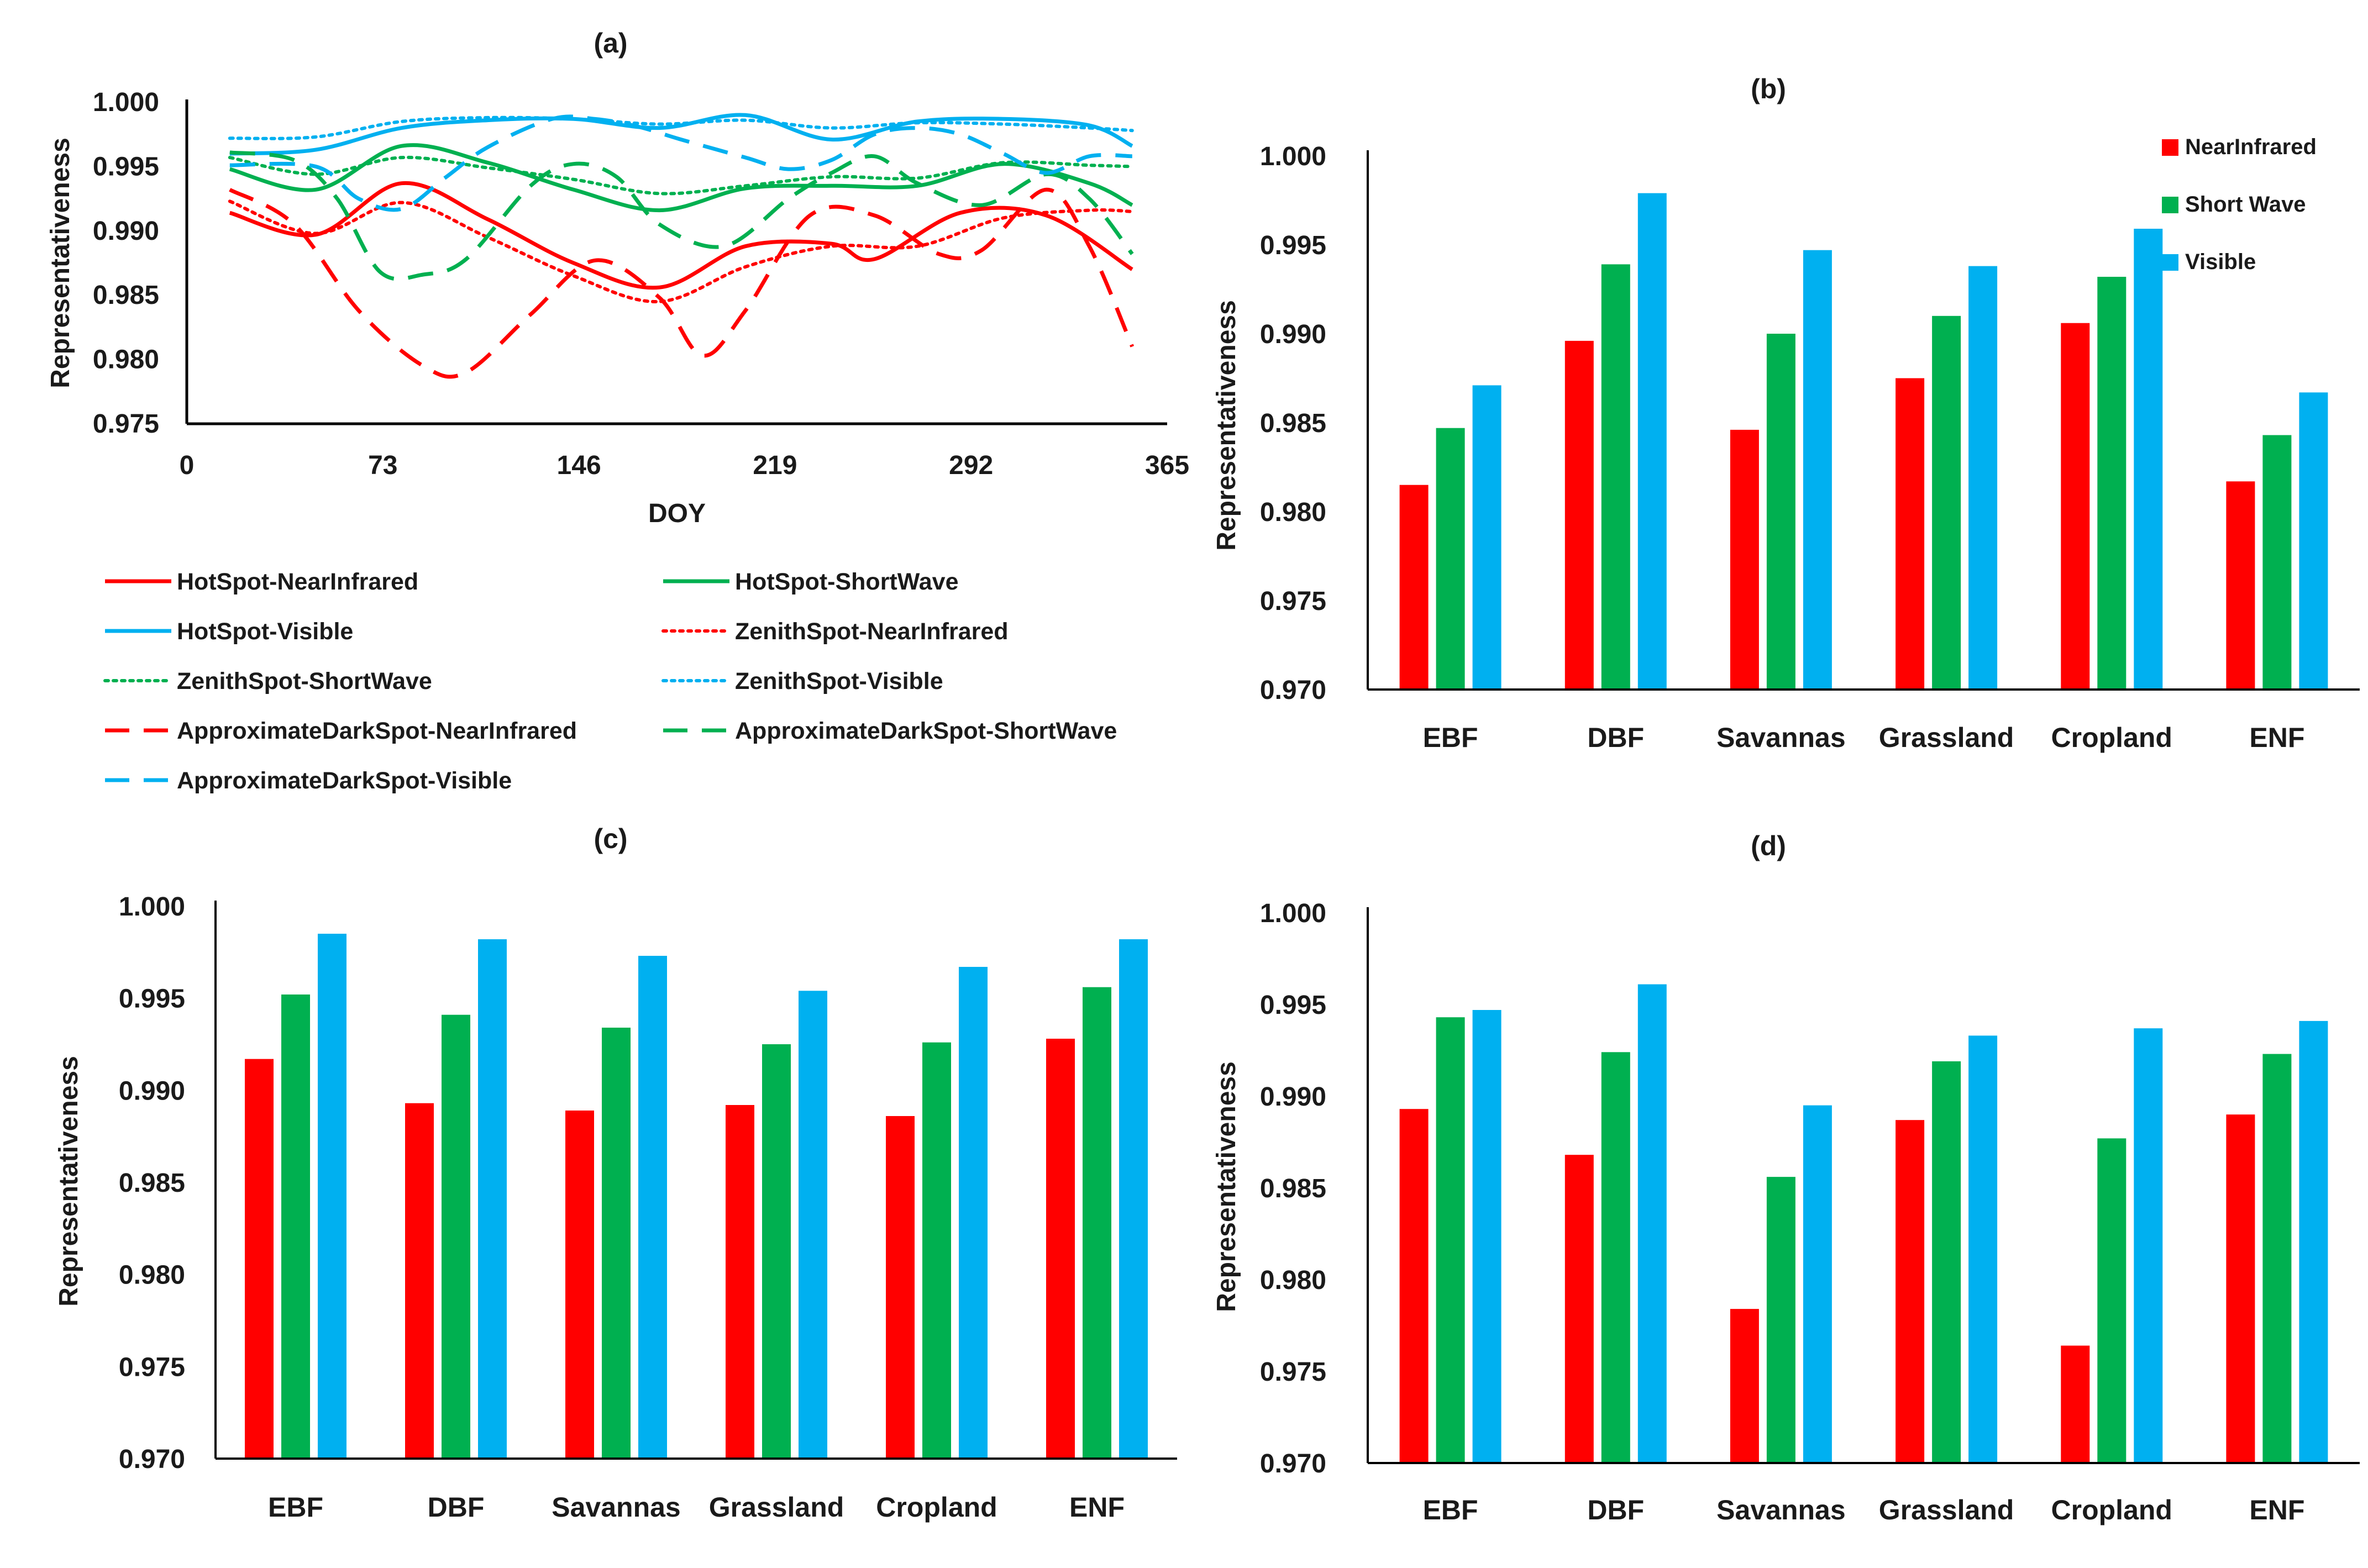  What do you see at coordinates (579, 465) in the screenshot?
I see `x-tick-label: 146` at bounding box center [579, 465].